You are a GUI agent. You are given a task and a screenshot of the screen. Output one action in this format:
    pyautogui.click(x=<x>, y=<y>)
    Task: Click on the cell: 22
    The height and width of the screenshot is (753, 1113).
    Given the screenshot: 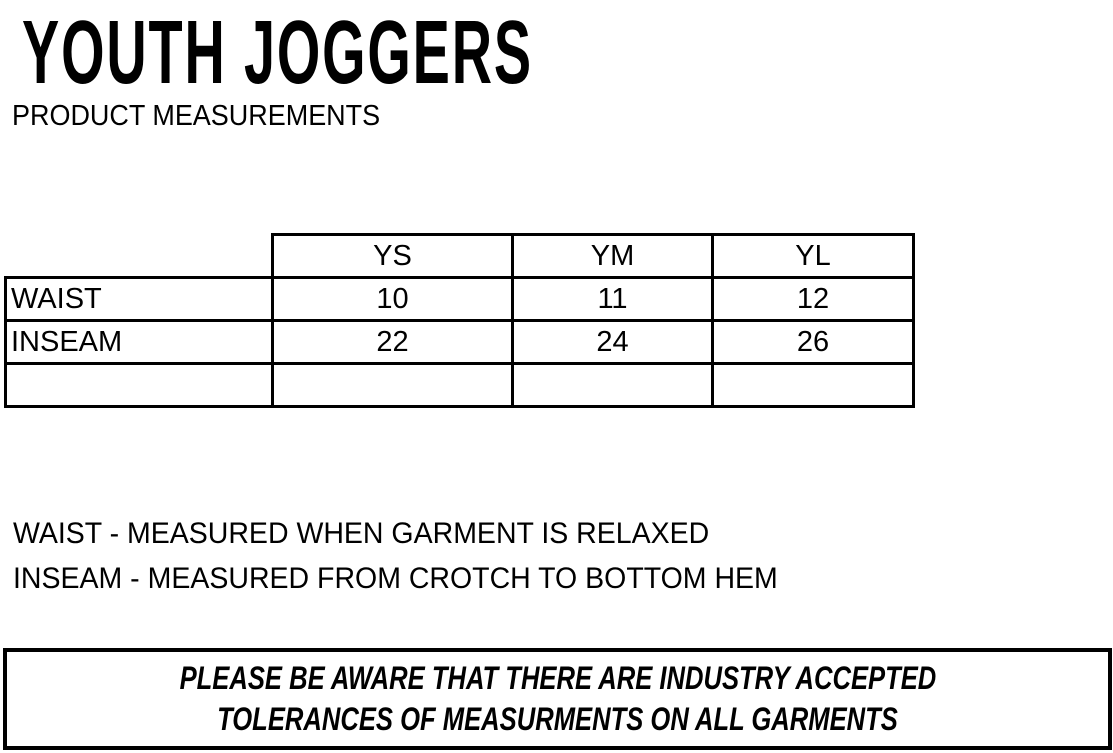 What is the action you would take?
    pyautogui.click(x=392, y=342)
    